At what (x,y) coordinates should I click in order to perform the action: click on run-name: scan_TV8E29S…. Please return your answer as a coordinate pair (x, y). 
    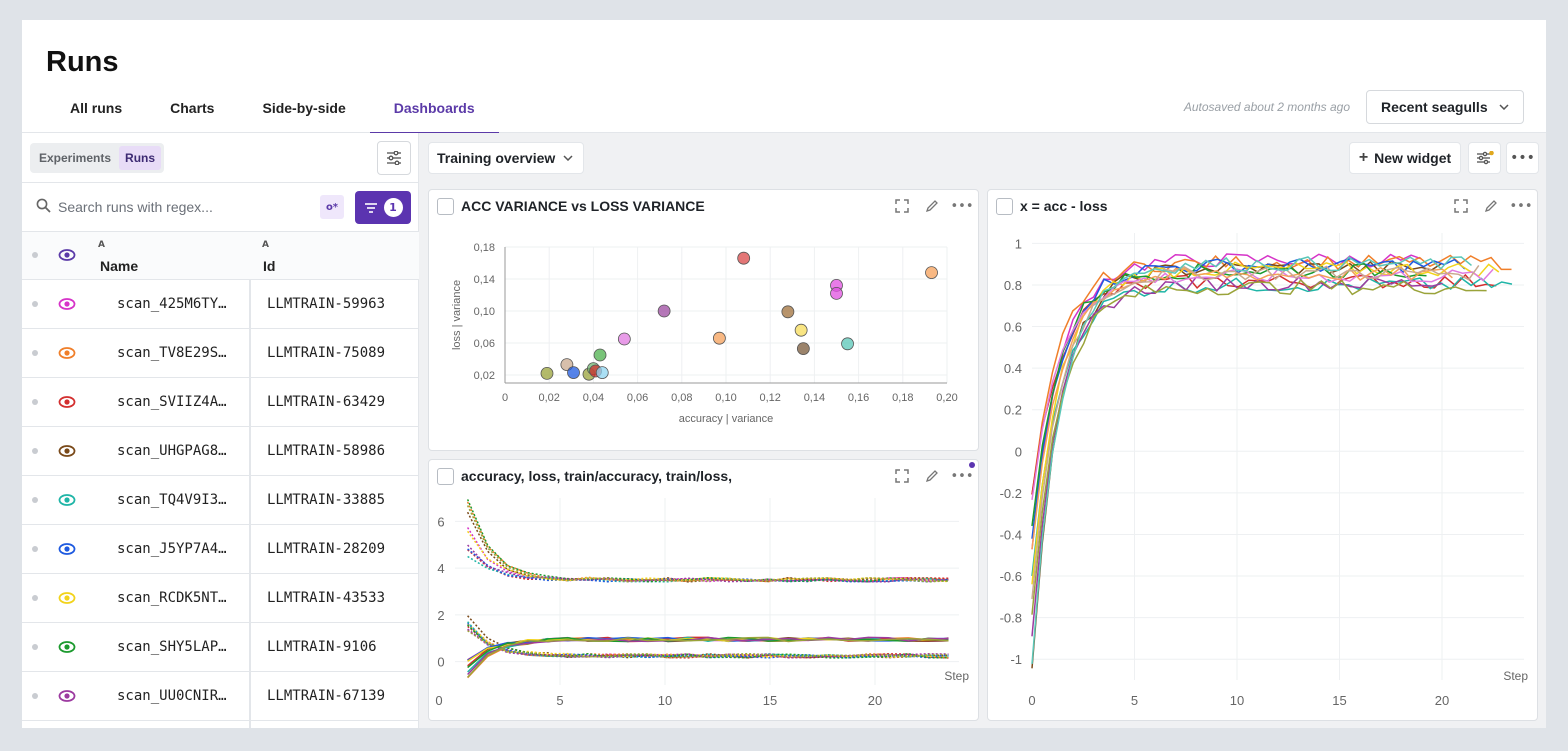
    Looking at the image, I should click on (172, 353).